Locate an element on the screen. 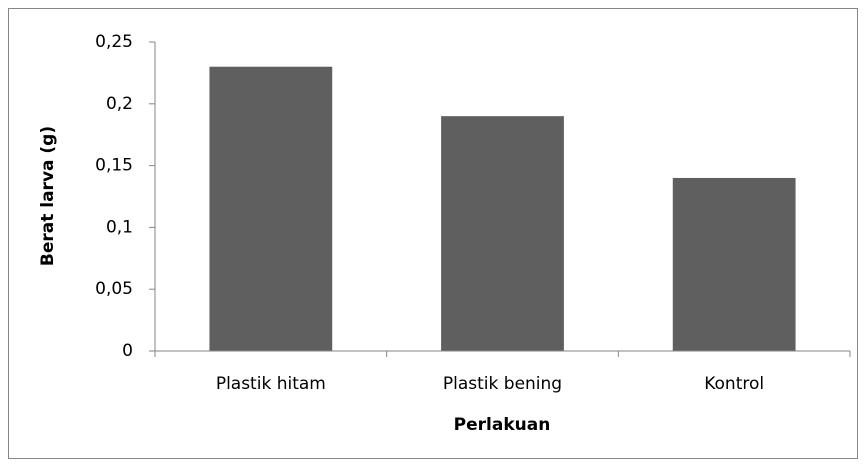 The height and width of the screenshot is (467, 866). x-tick-label: Plastik hitam is located at coordinates (271, 384).